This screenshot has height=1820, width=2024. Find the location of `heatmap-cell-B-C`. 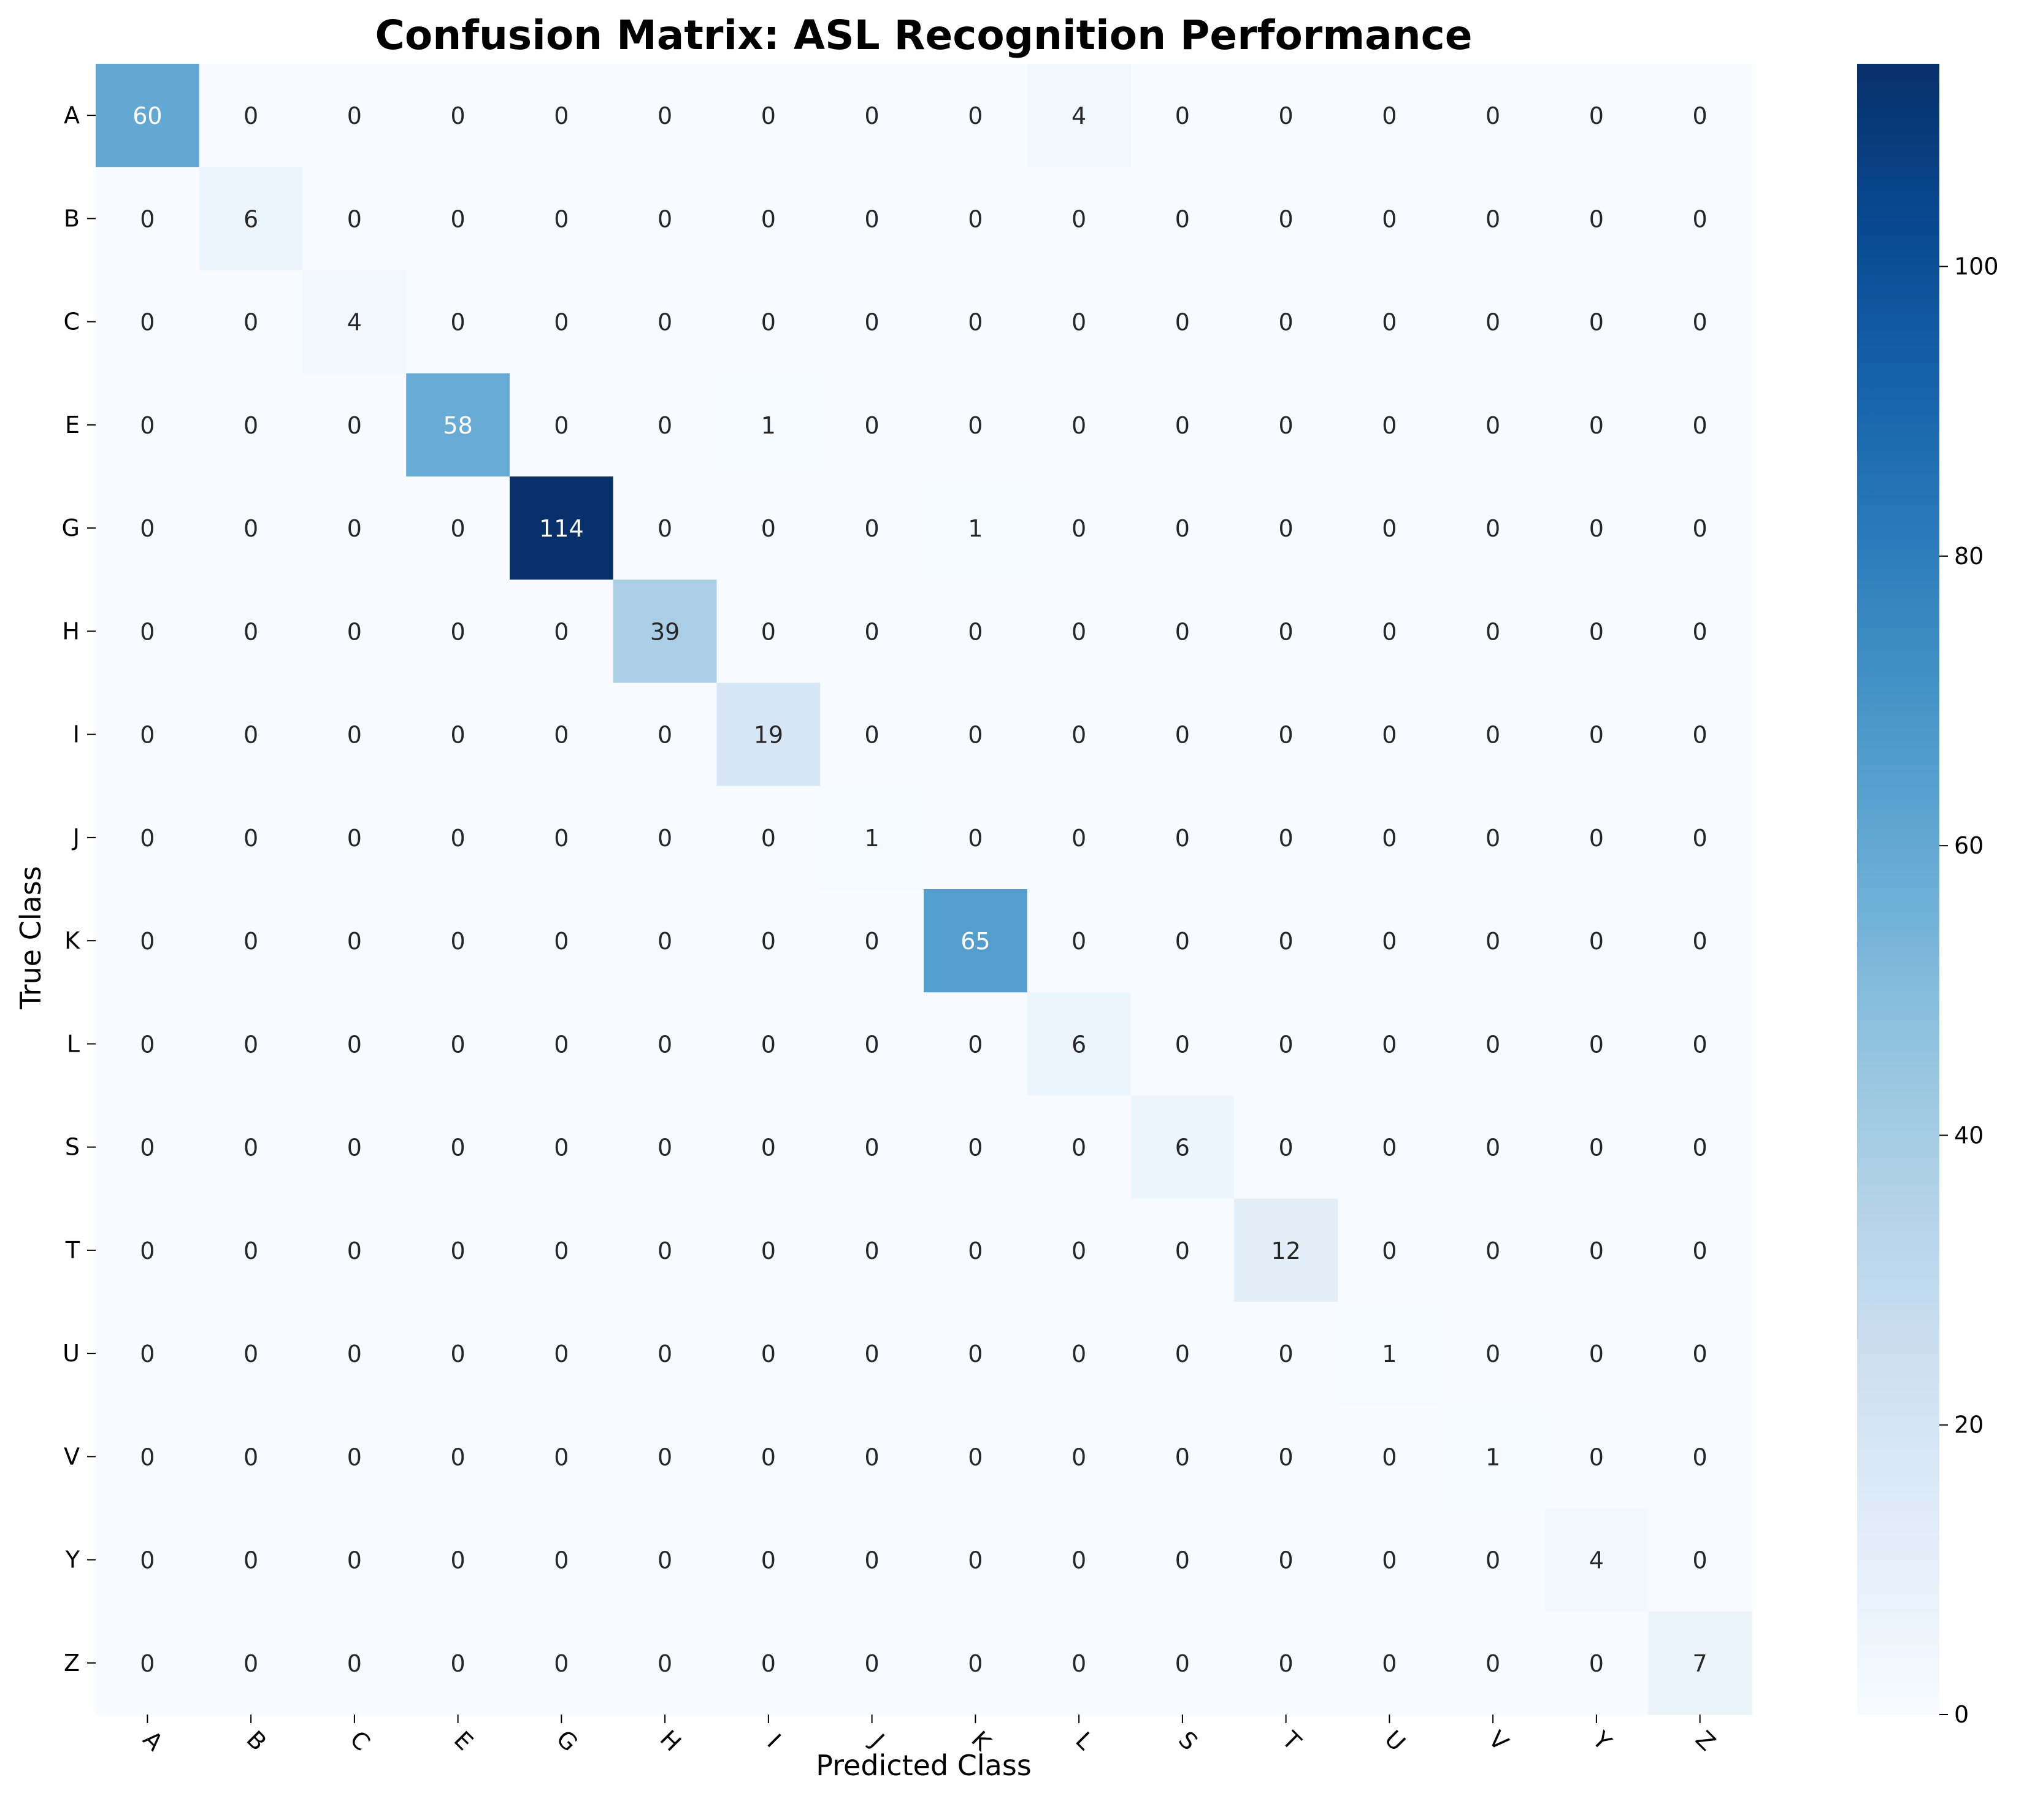

heatmap-cell-B-C is located at coordinates (354, 219).